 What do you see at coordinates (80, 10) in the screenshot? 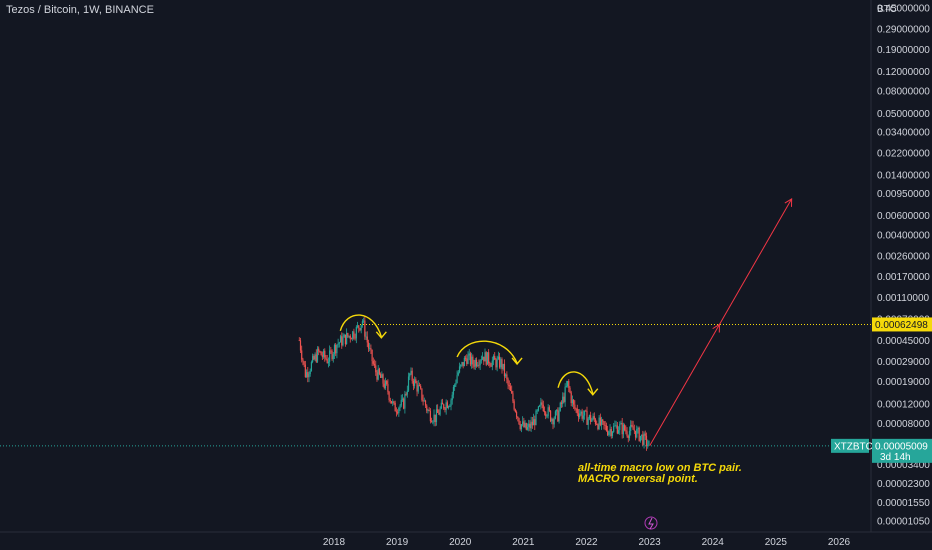
I see `chart-title: Tezos / Bitcoin, 1W, BINANCE` at bounding box center [80, 10].